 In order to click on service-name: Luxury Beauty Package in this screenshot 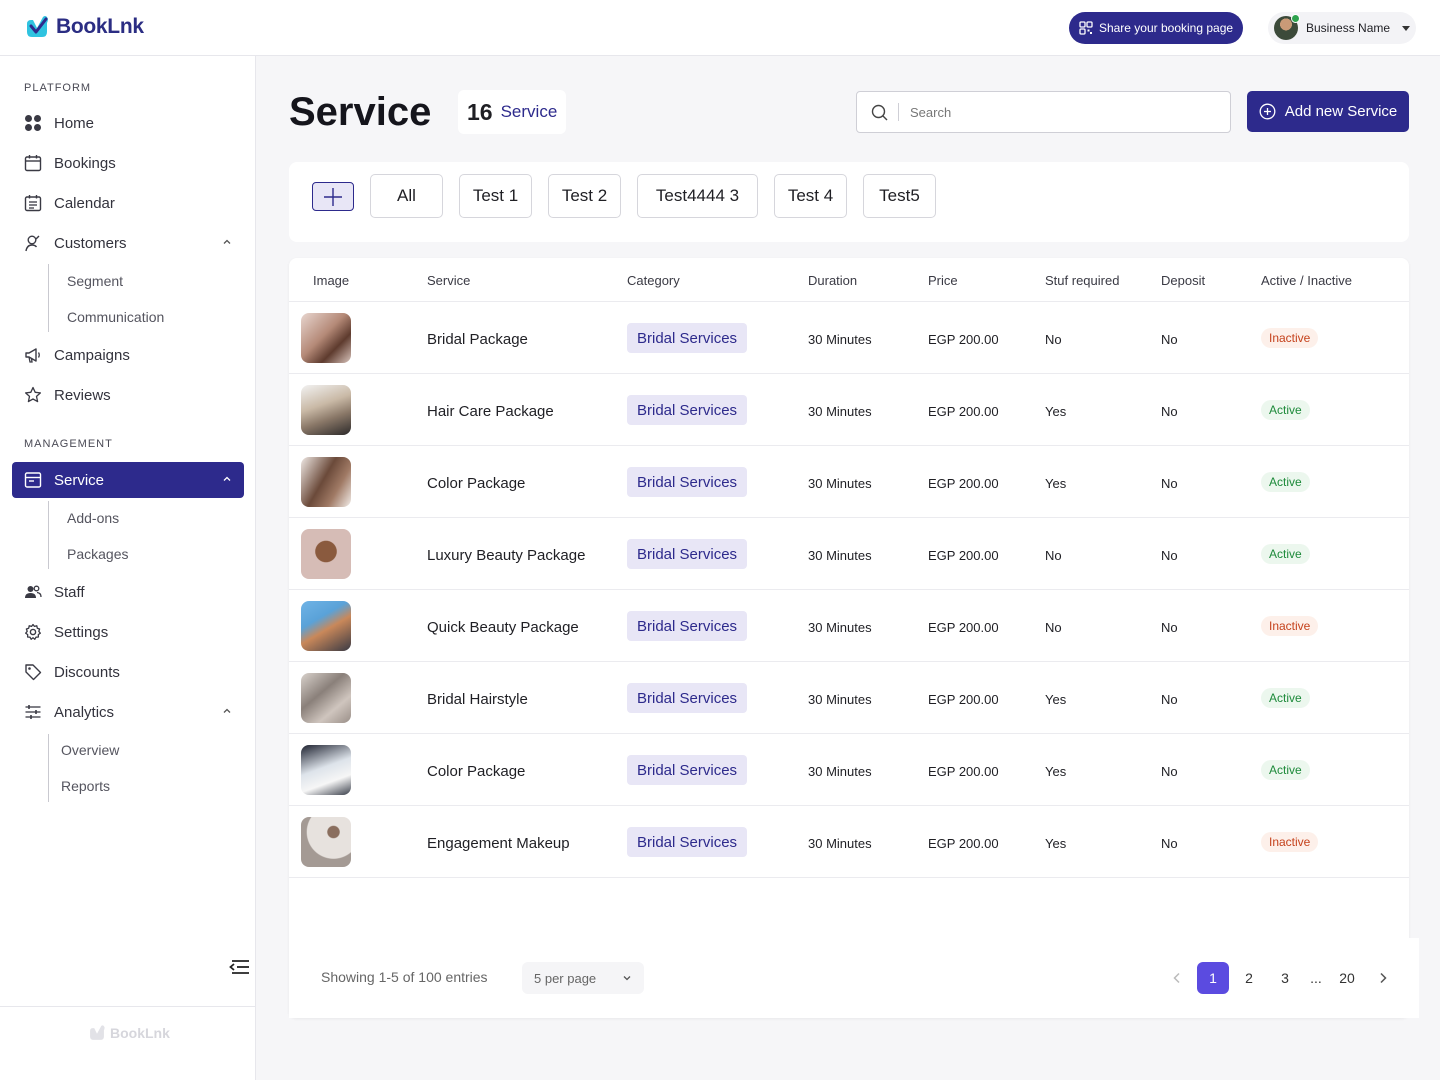, I will do `click(506, 555)`.